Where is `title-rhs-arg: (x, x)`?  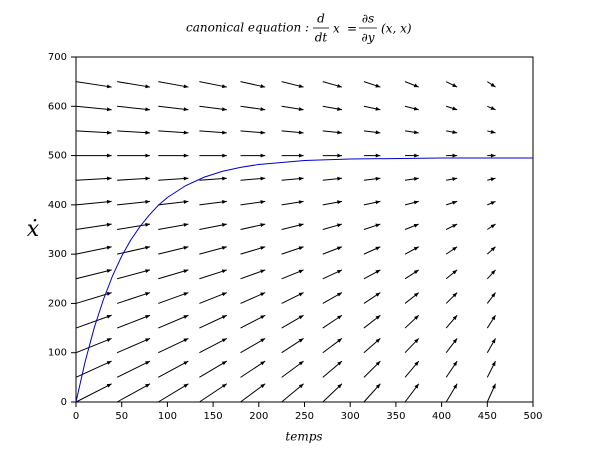 title-rhs-arg: (x, x) is located at coordinates (396, 29).